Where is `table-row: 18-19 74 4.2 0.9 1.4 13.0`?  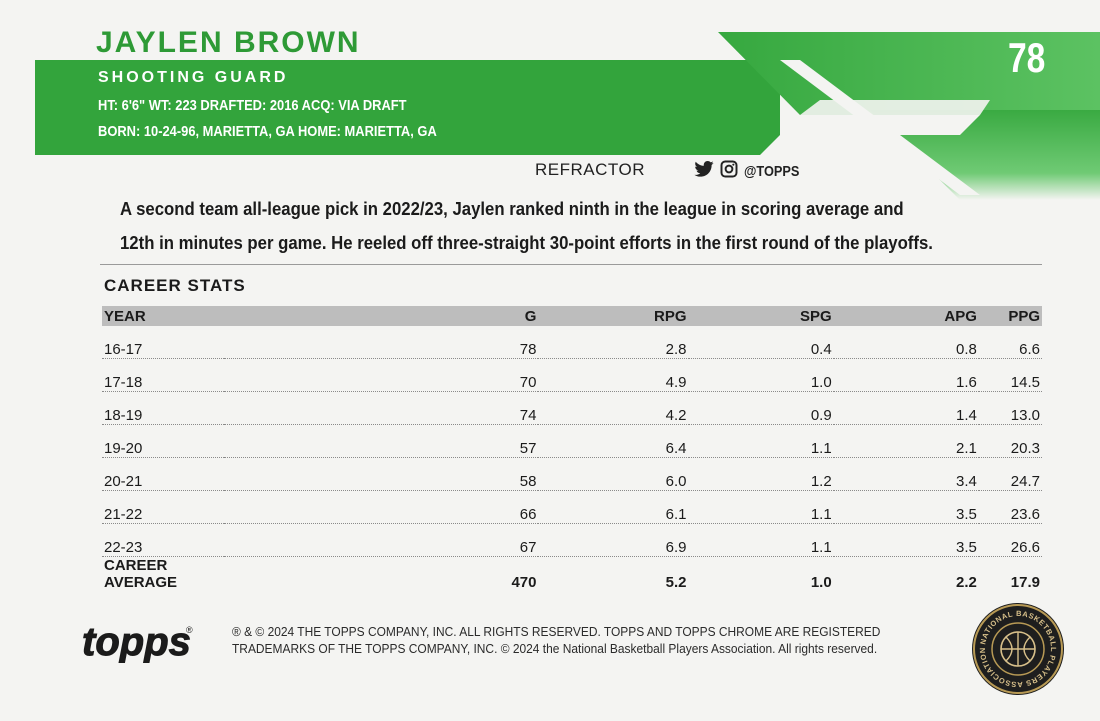 table-row: 18-19 74 4.2 0.9 1.4 13.0 is located at coordinates (572, 408).